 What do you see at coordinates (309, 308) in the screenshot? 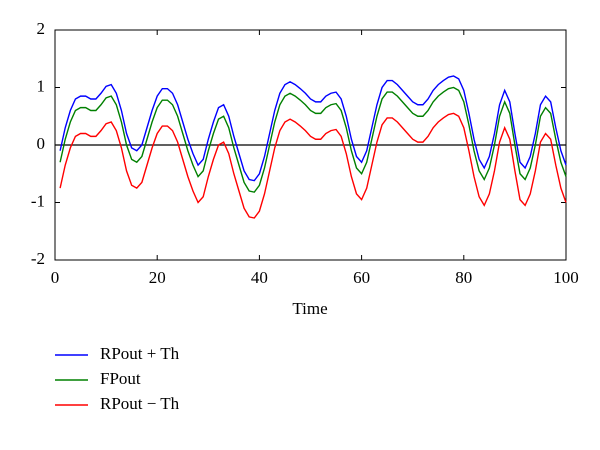
I see `x-axis-label: Time` at bounding box center [309, 308].